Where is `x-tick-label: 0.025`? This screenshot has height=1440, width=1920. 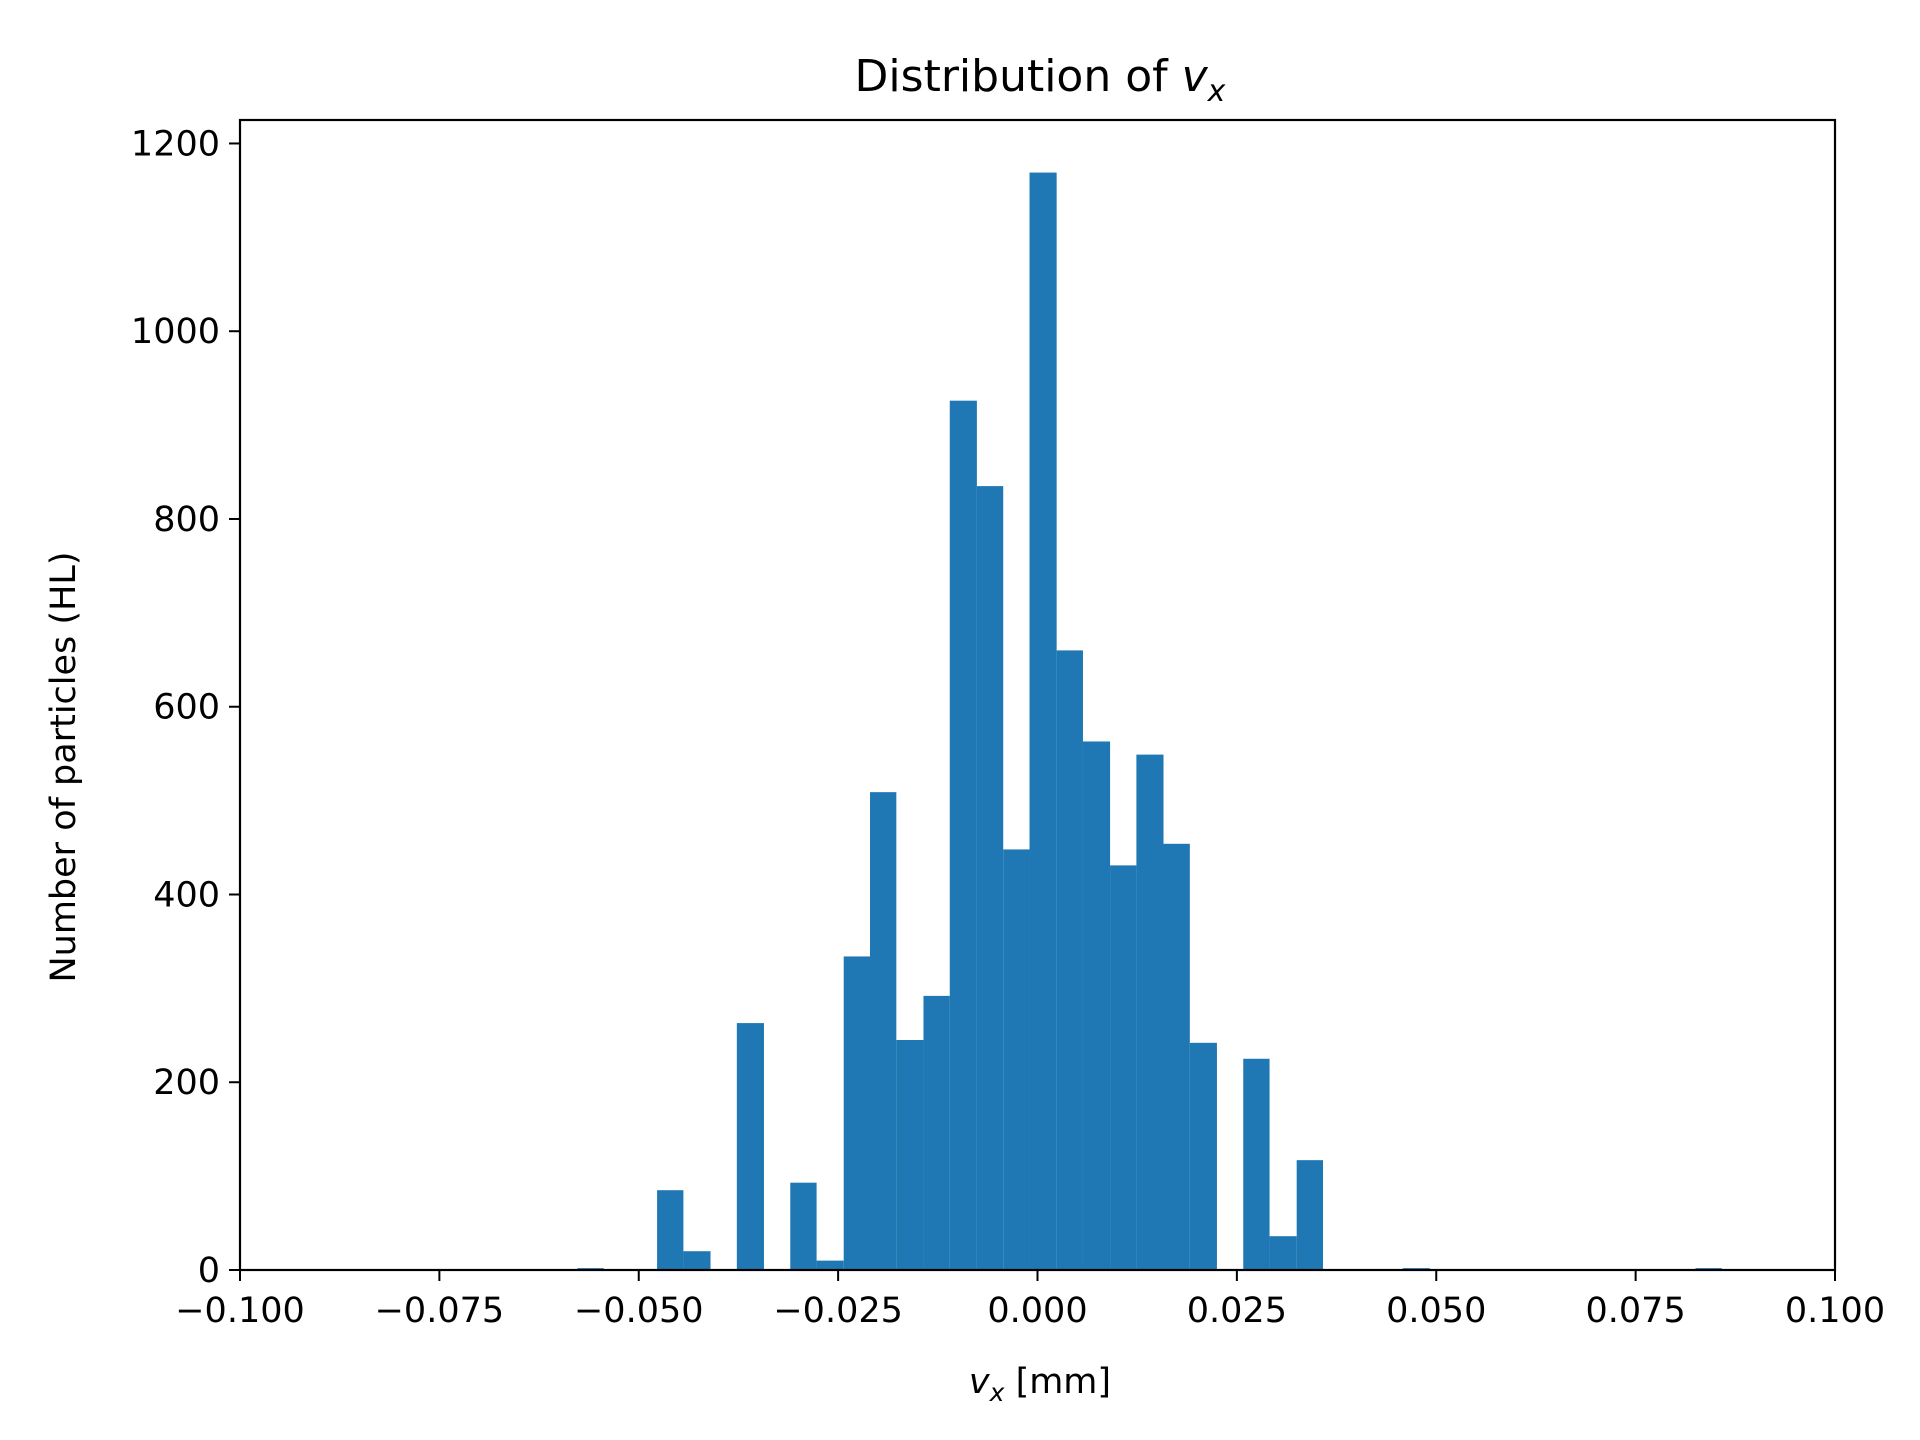 x-tick-label: 0.025 is located at coordinates (1237, 1311).